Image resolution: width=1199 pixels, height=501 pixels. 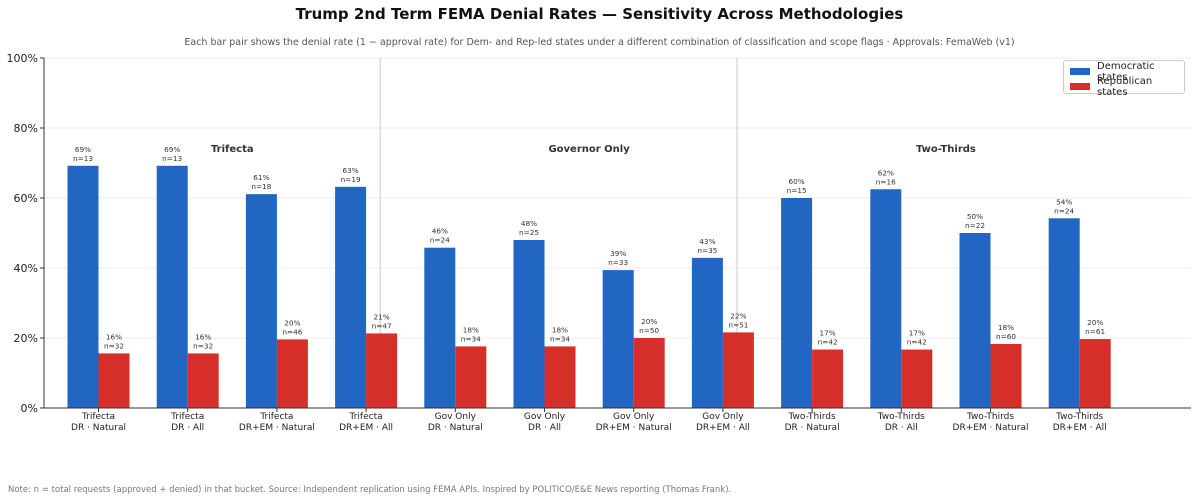 I want to click on bar-value-label-dem: 54%, so click(x=1064, y=201).